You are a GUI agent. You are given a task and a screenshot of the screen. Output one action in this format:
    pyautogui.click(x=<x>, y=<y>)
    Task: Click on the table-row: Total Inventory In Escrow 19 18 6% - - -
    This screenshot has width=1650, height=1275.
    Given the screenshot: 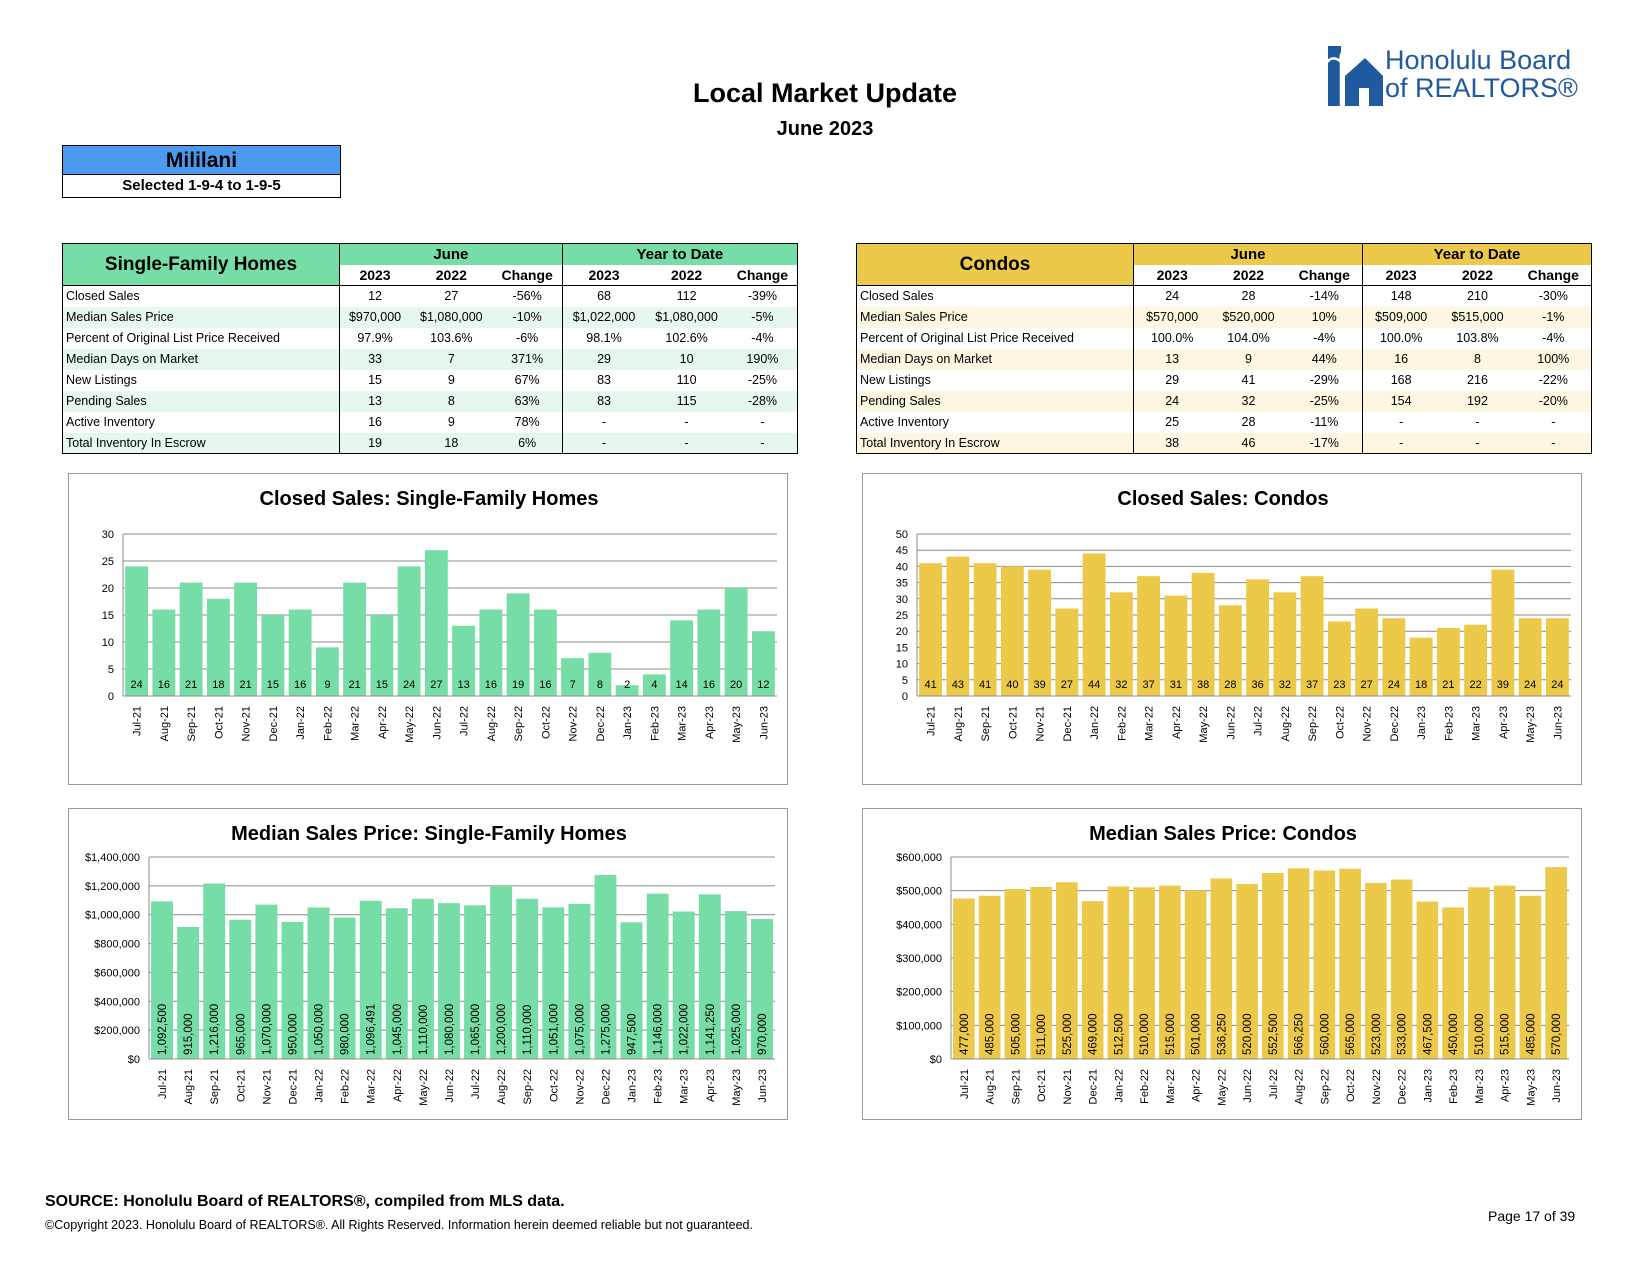 What is the action you would take?
    pyautogui.click(x=430, y=443)
    